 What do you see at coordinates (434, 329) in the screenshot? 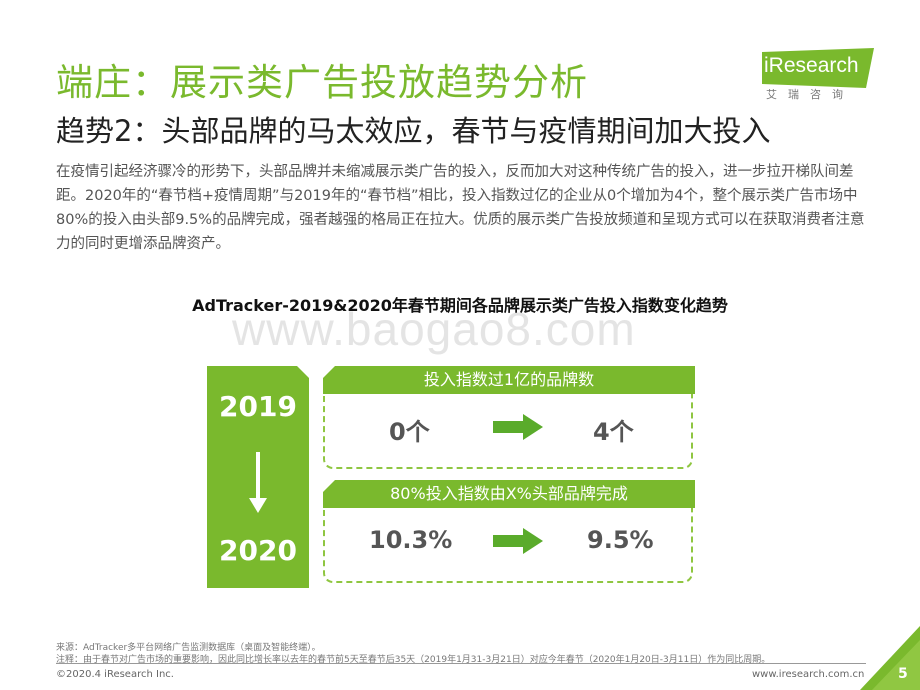
I see `watermark: www.baogao8.com` at bounding box center [434, 329].